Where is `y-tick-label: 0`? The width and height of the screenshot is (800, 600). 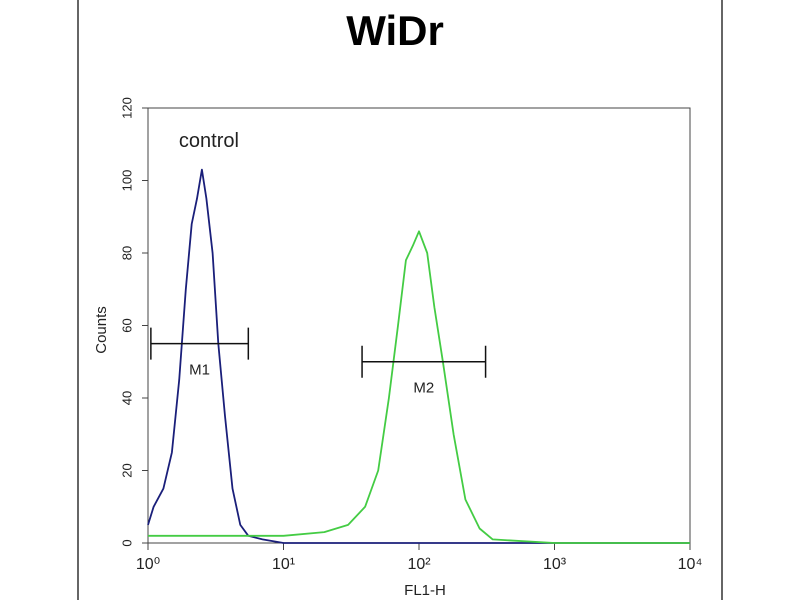 y-tick-label: 0 is located at coordinates (126, 542).